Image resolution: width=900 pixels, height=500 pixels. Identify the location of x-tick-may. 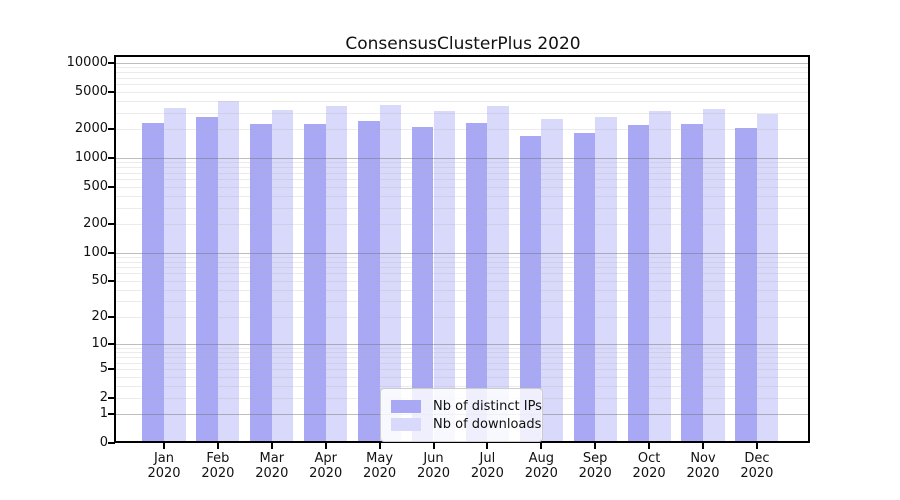
(379, 446).